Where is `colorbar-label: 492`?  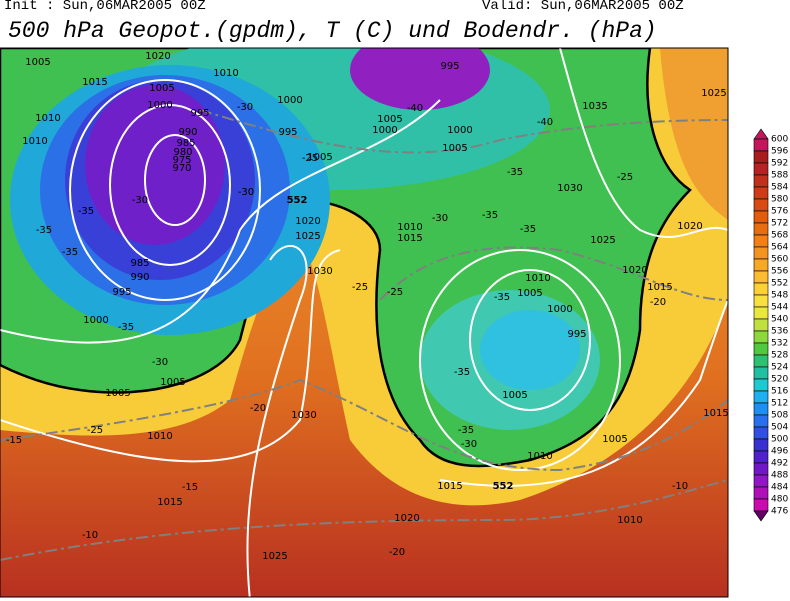 colorbar-label: 492 is located at coordinates (779, 464).